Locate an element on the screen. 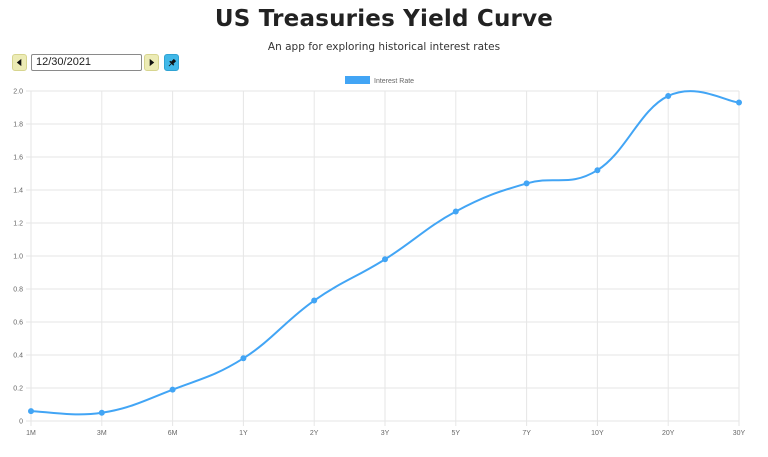 The width and height of the screenshot is (768, 457). y-tick-label: 1.2 is located at coordinates (18, 224).